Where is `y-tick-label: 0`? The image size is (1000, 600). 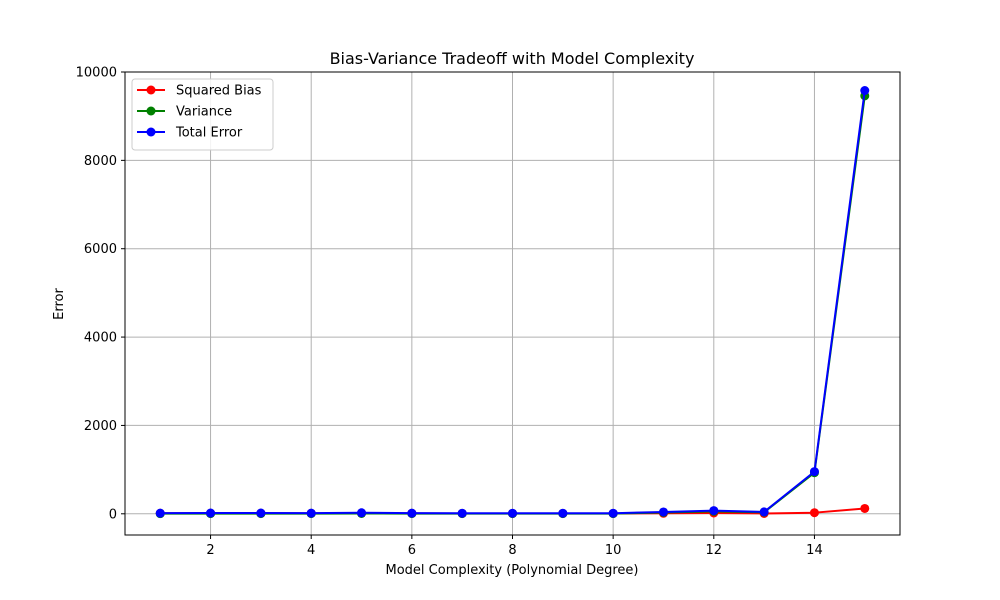
y-tick-label: 0 is located at coordinates (113, 514).